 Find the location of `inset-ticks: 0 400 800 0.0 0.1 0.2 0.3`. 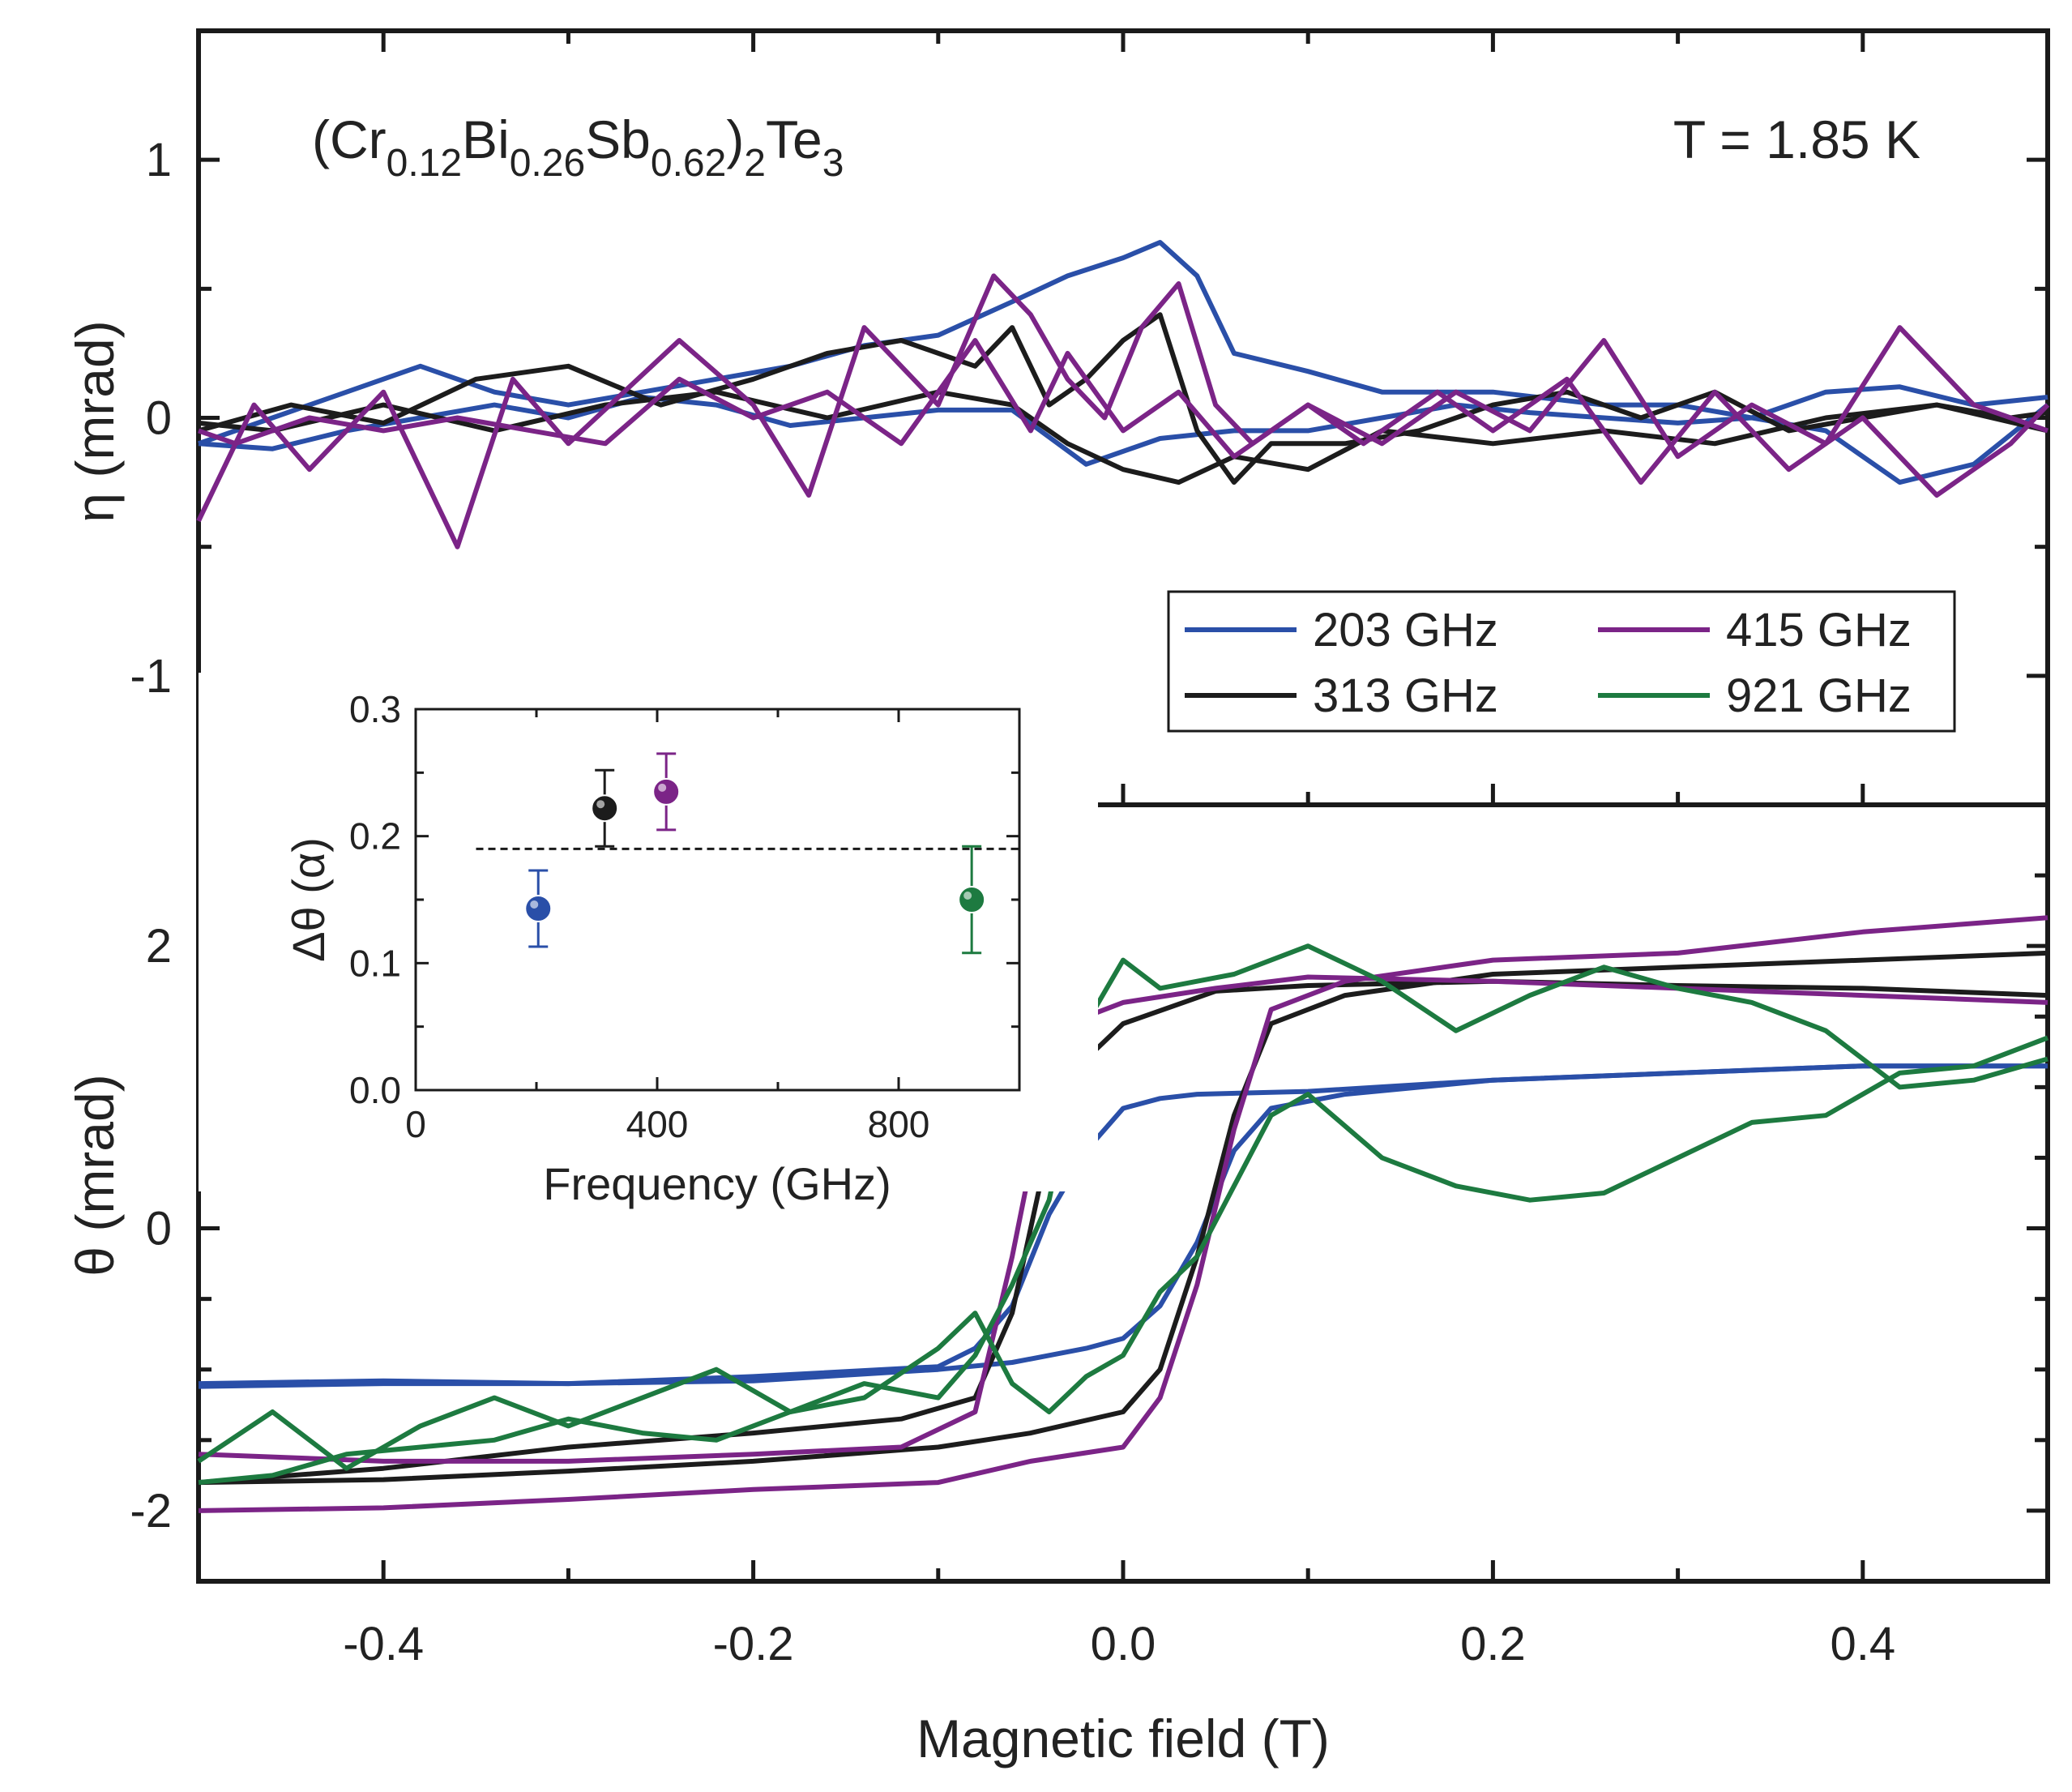

inset-ticks: 0 400 800 0.0 0.1 0.2 0.3 is located at coordinates (685, 916).